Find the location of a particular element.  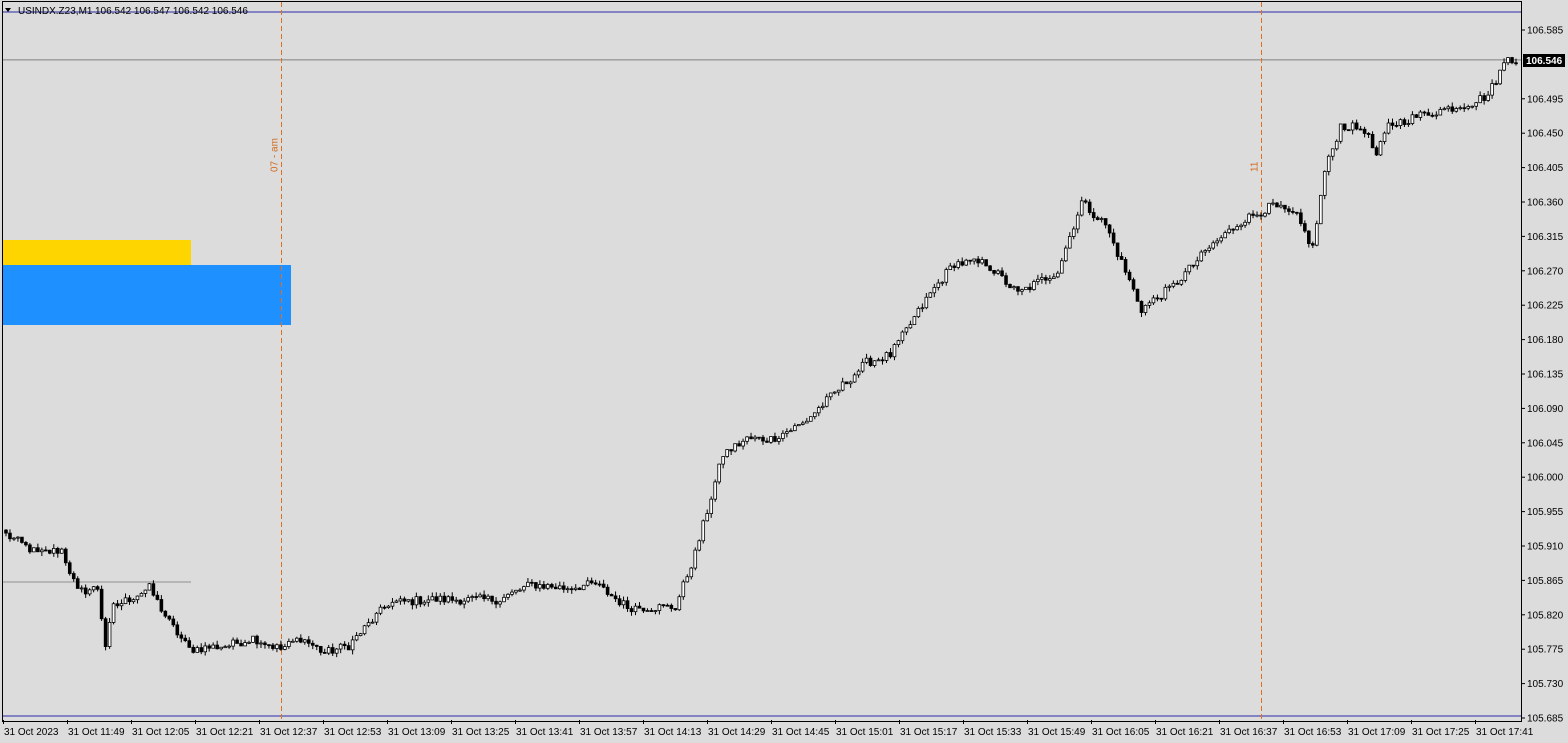

time-tick-label: 31 Oct 12:05 is located at coordinates (161, 732).